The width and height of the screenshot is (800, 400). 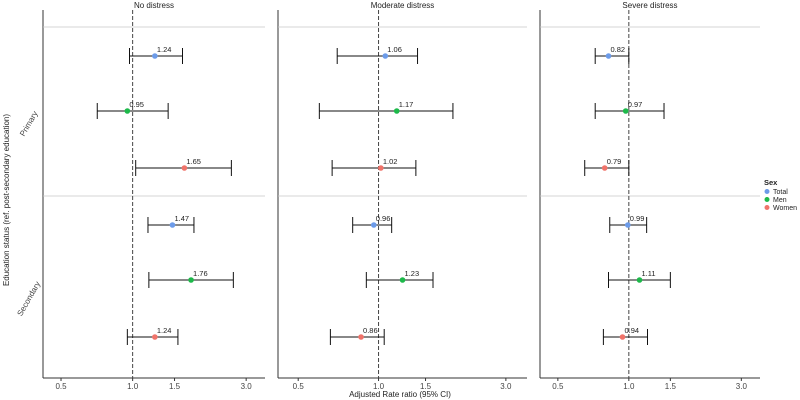 What do you see at coordinates (390, 161) in the screenshot?
I see `estimate-label: 1.02` at bounding box center [390, 161].